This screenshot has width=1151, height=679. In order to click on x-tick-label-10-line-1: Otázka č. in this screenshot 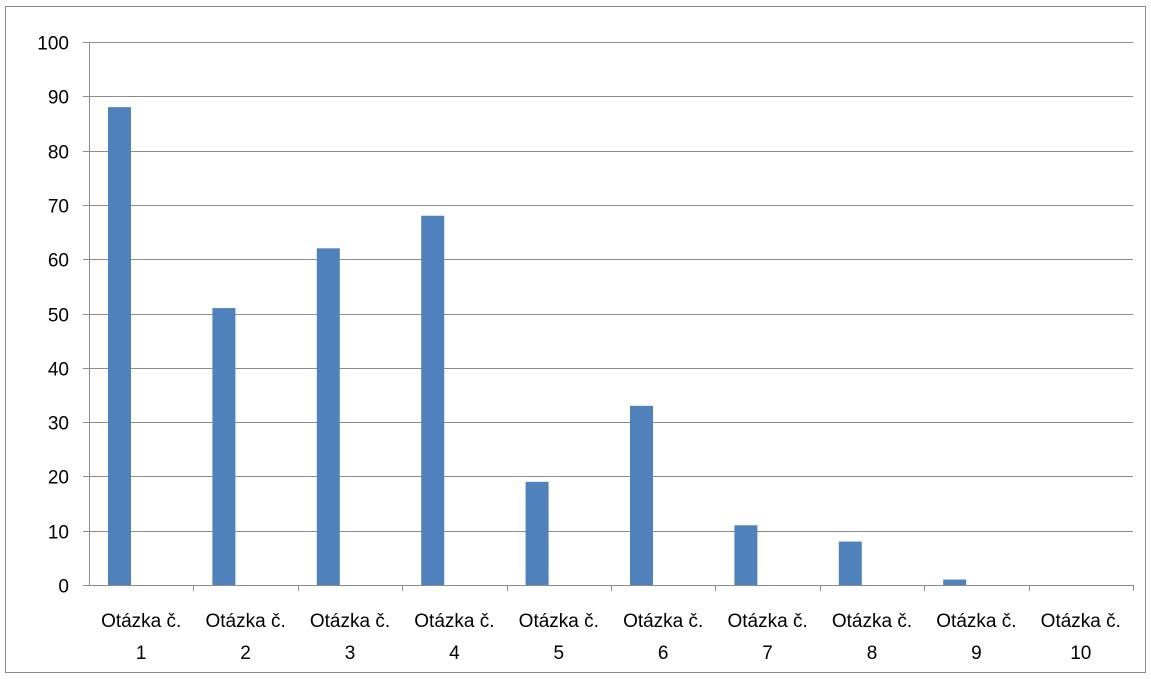, I will do `click(1081, 621)`.